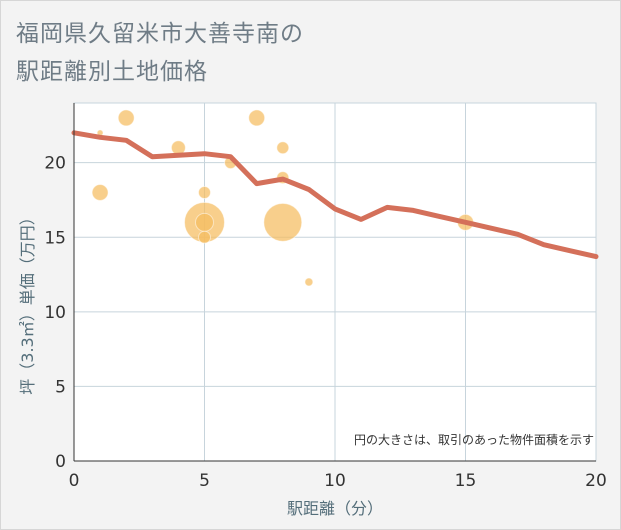 The image size is (621, 530). I want to click on y-tick-label: 5, so click(60, 387).